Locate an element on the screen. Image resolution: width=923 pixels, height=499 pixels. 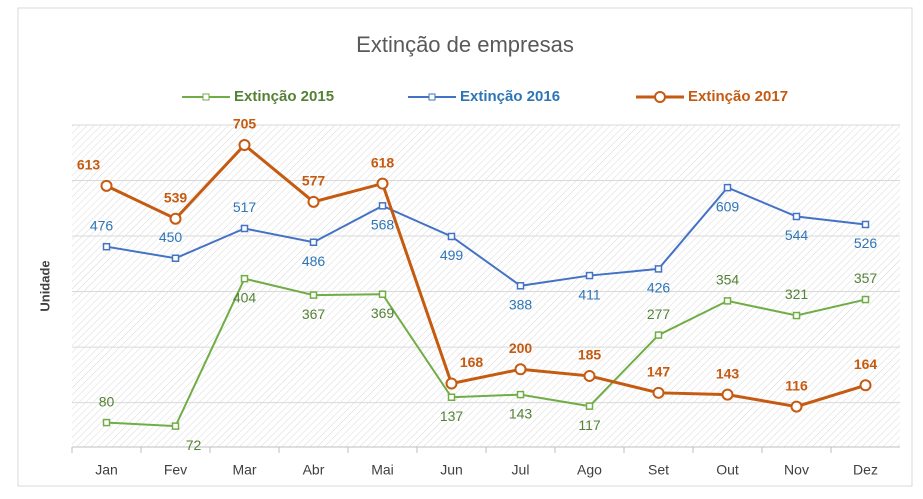
data-label: 539 is located at coordinates (176, 197).